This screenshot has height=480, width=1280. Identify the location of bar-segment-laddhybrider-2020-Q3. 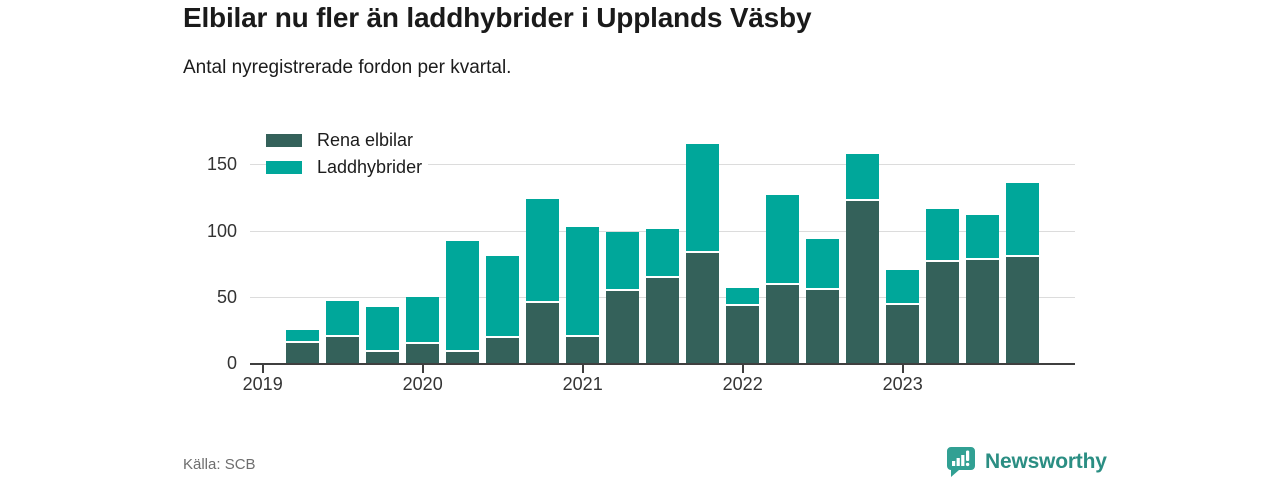
(543, 250).